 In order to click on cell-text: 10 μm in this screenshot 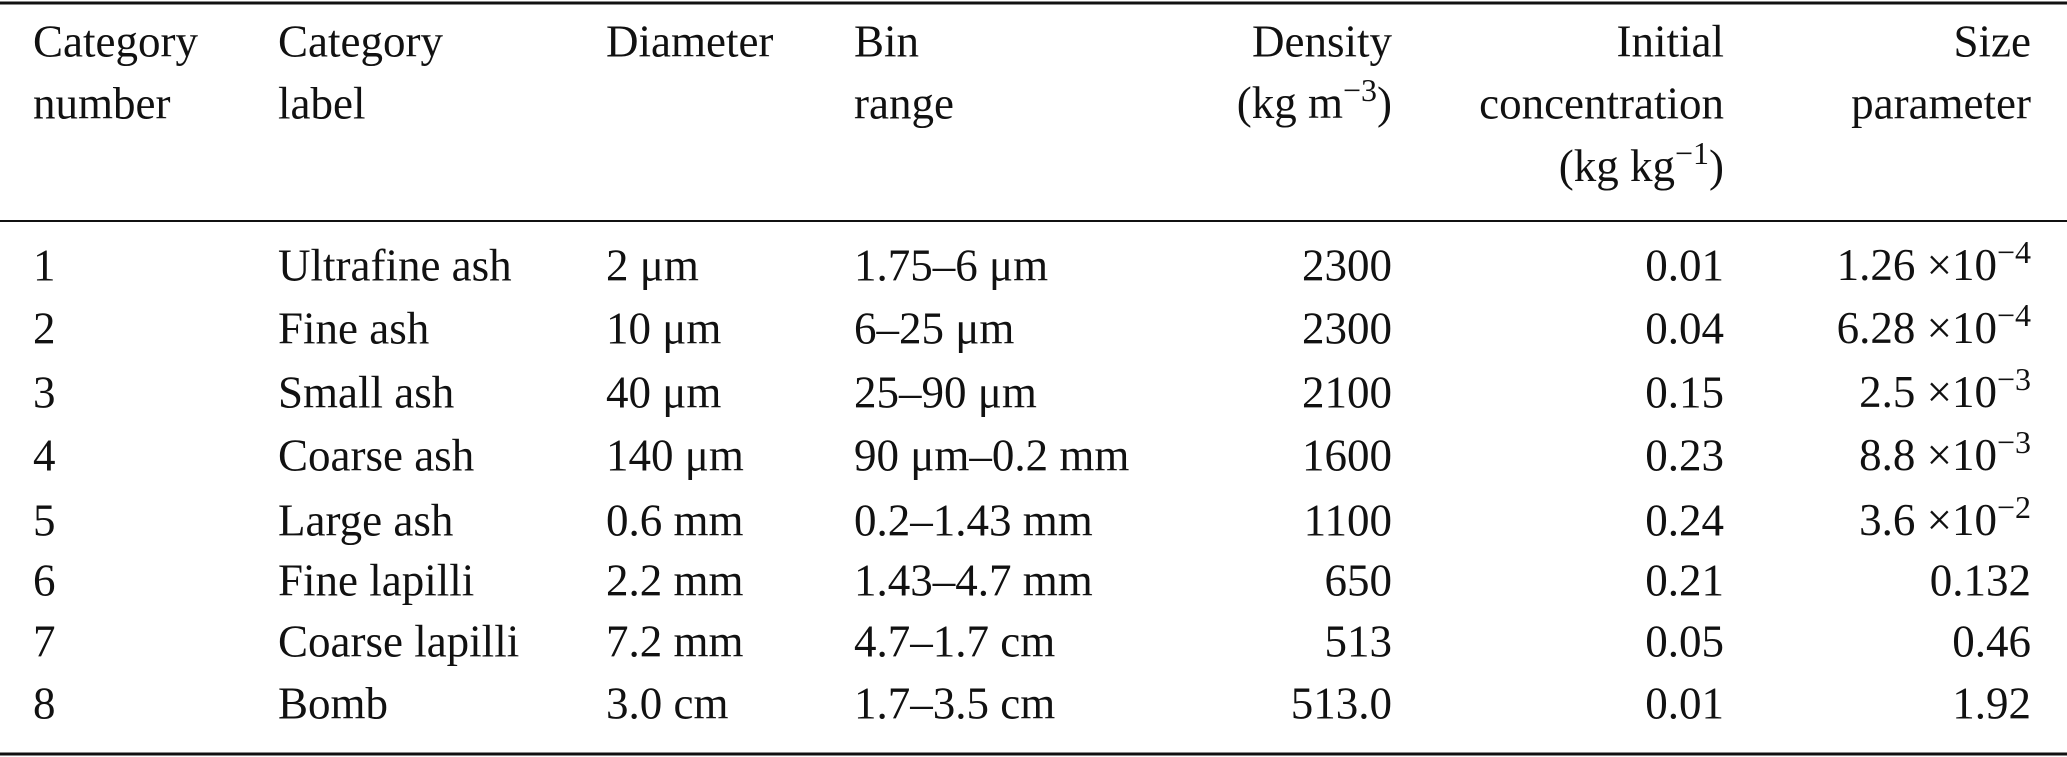, I will do `click(663, 328)`.